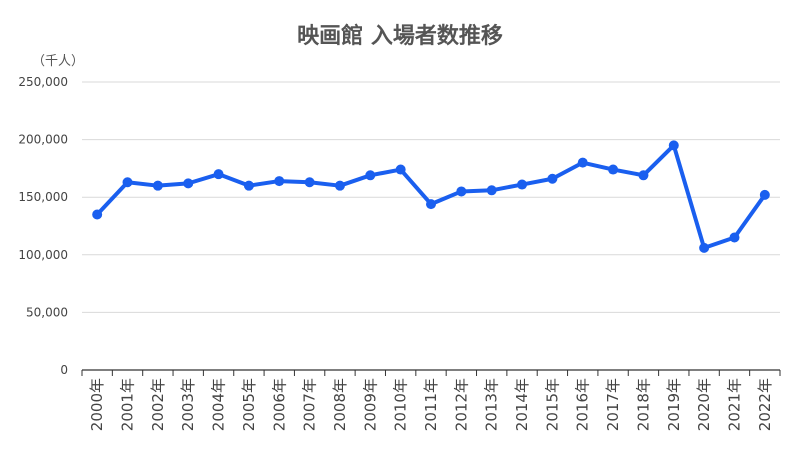 This screenshot has width=800, height=456. I want to click on x-tick-label: 2001年, so click(128, 404).